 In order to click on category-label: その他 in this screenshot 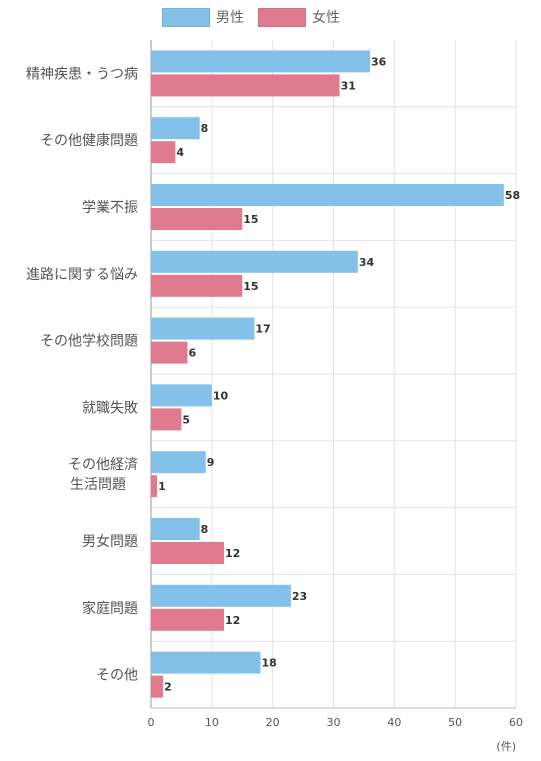, I will do `click(117, 676)`.